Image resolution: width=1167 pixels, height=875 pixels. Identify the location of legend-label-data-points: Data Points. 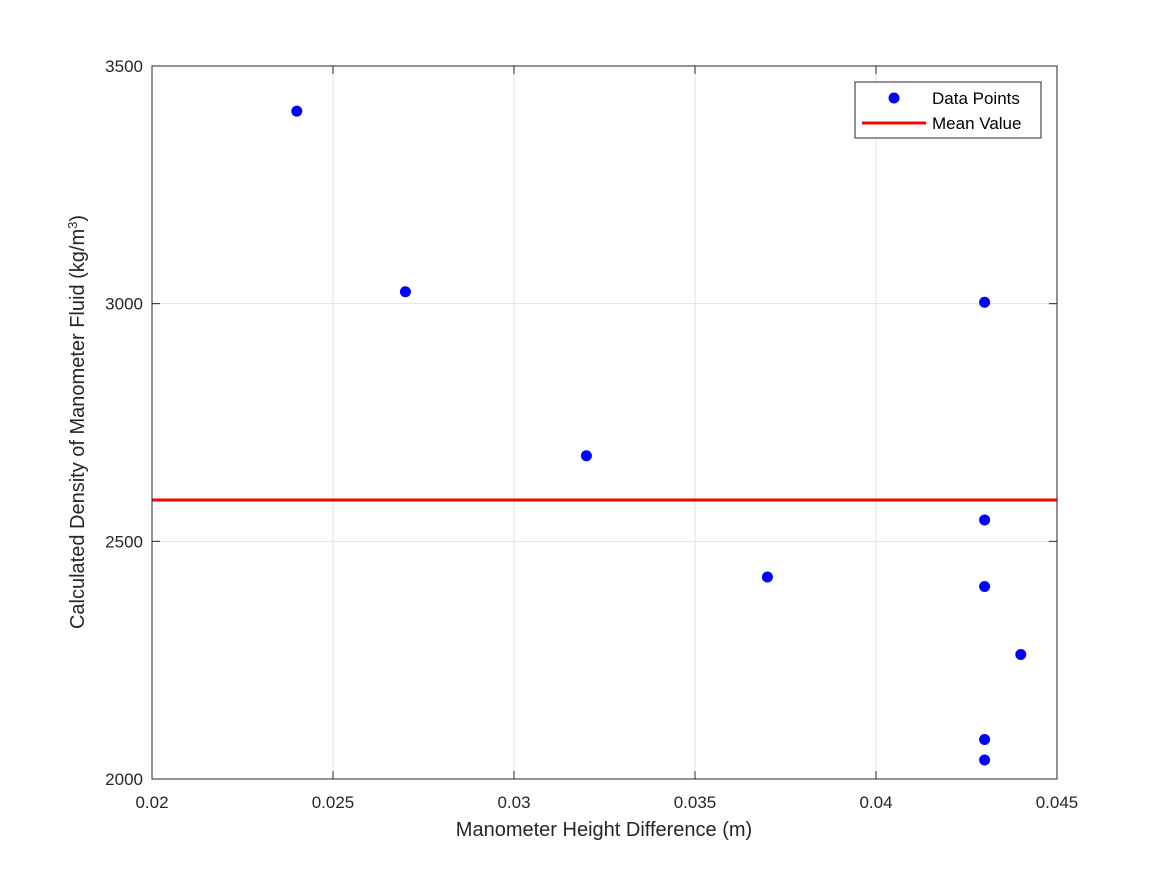
(976, 98).